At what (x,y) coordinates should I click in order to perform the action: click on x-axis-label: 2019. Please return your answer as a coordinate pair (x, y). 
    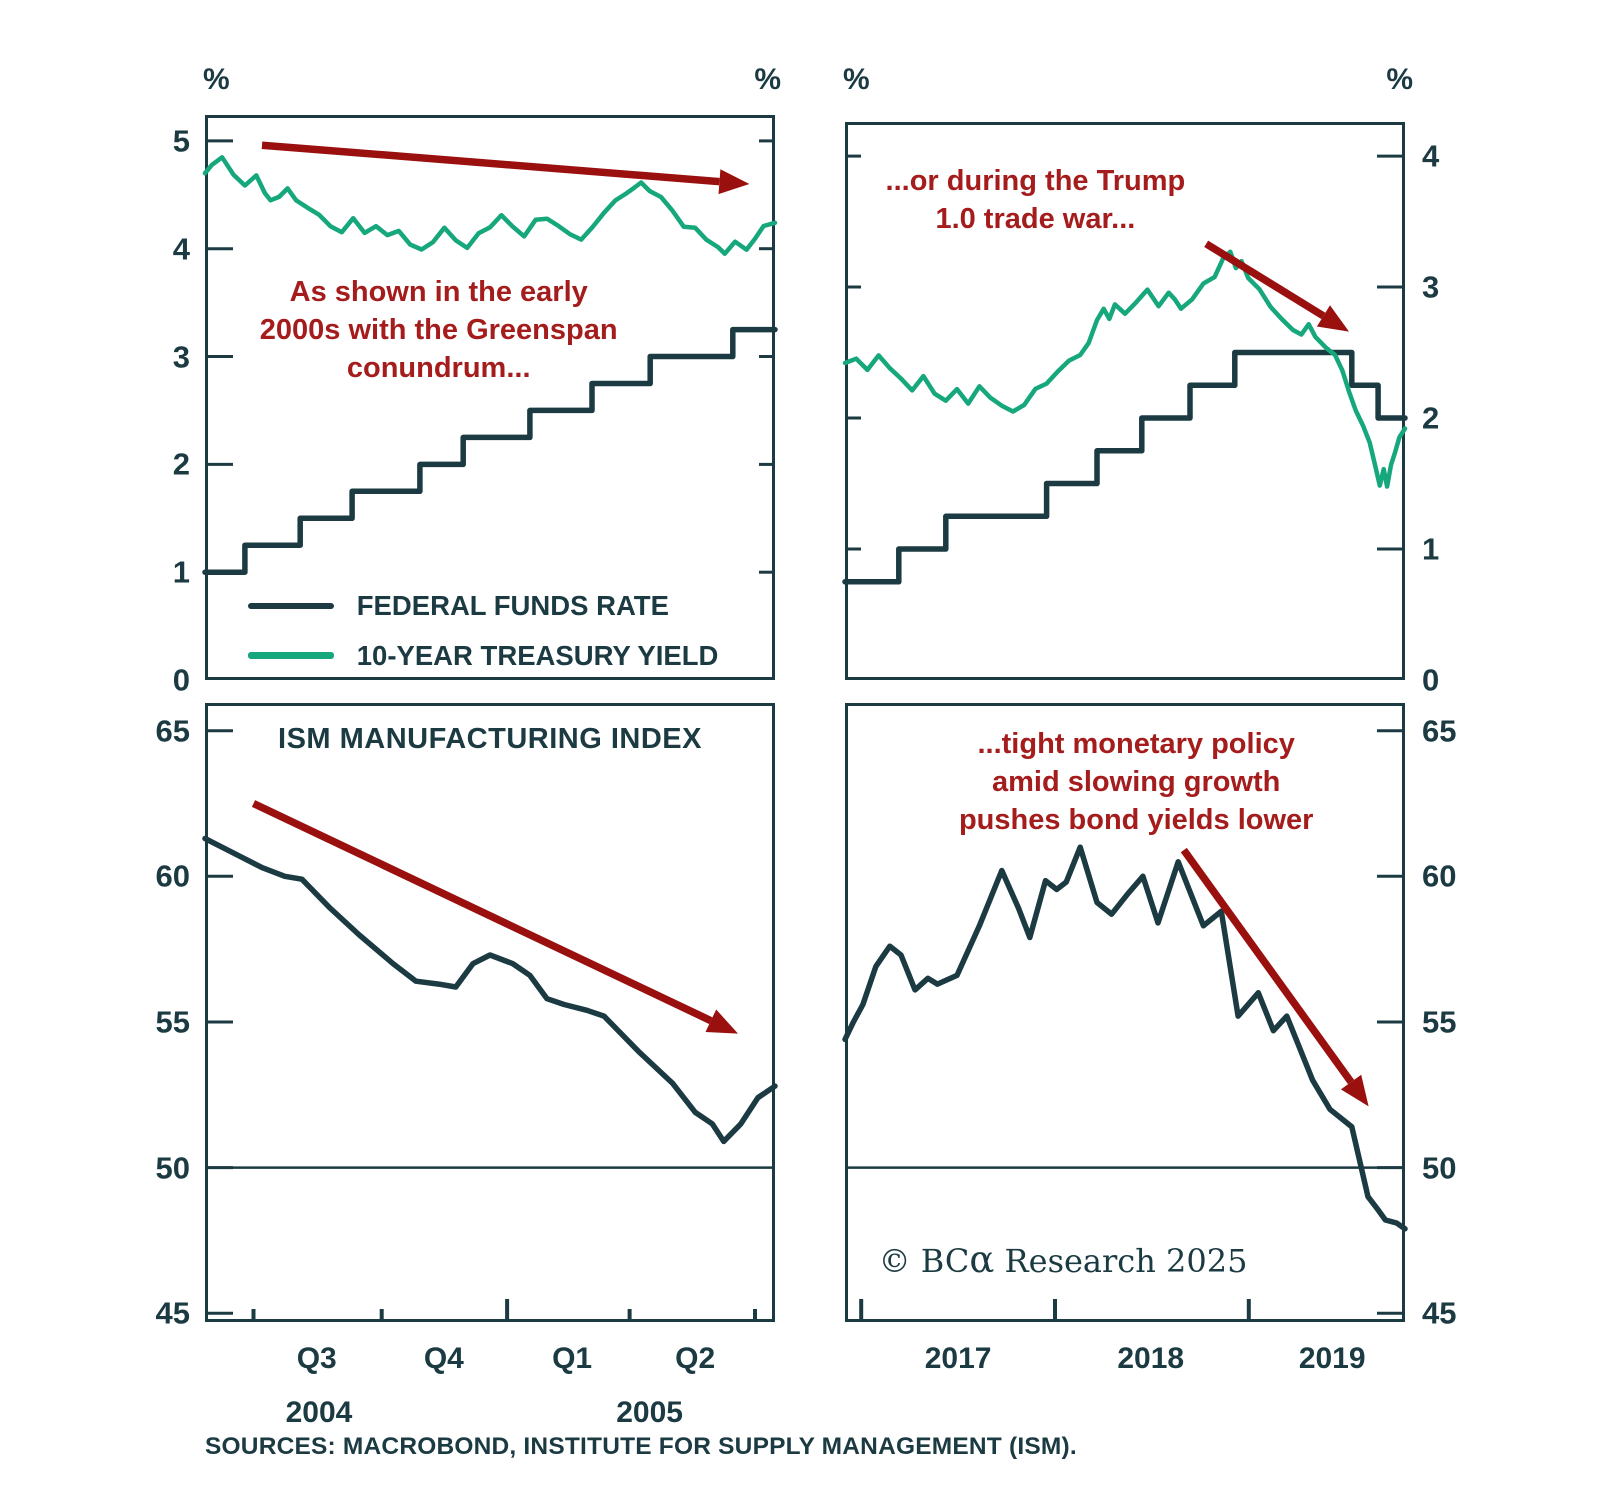
    Looking at the image, I should click on (1332, 1358).